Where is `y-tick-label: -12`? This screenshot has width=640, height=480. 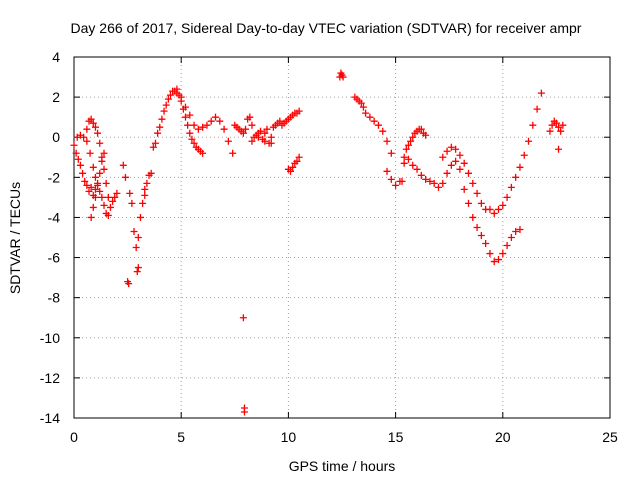
y-tick-label: -12 is located at coordinates (50, 378).